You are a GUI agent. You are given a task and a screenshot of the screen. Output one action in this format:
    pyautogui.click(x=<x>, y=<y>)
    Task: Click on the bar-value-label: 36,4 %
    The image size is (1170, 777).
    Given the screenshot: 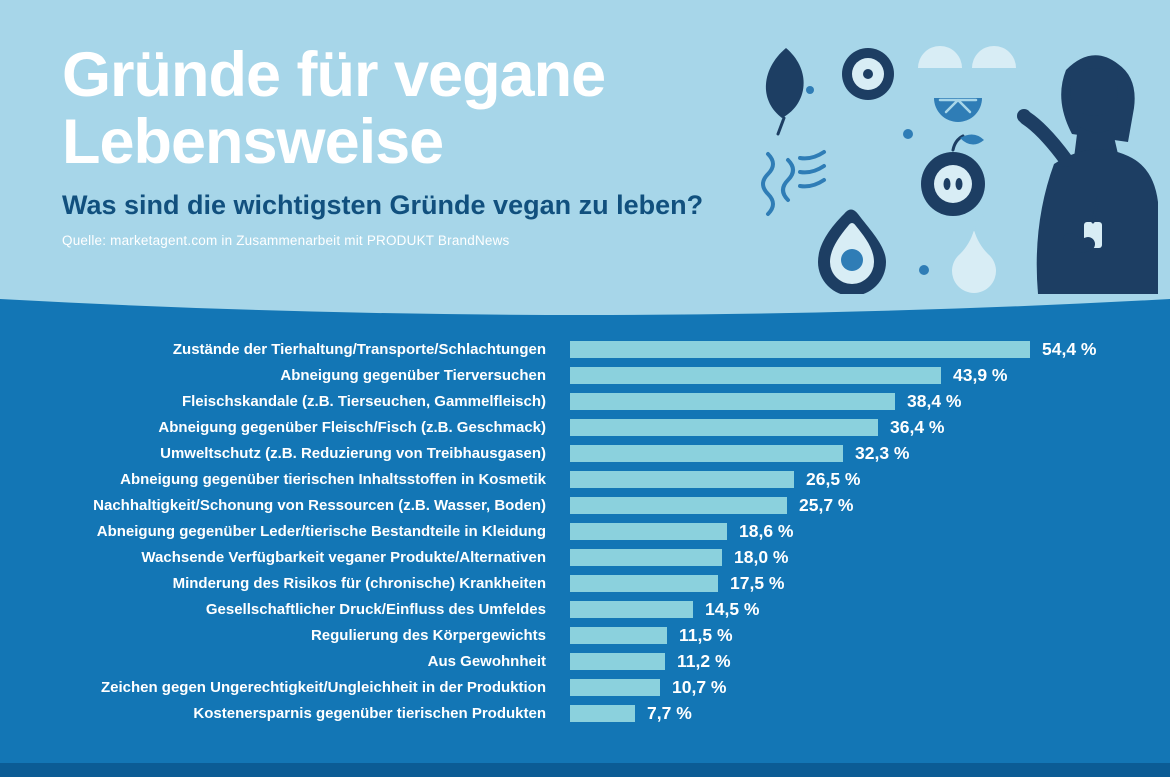 What is the action you would take?
    pyautogui.click(x=917, y=426)
    